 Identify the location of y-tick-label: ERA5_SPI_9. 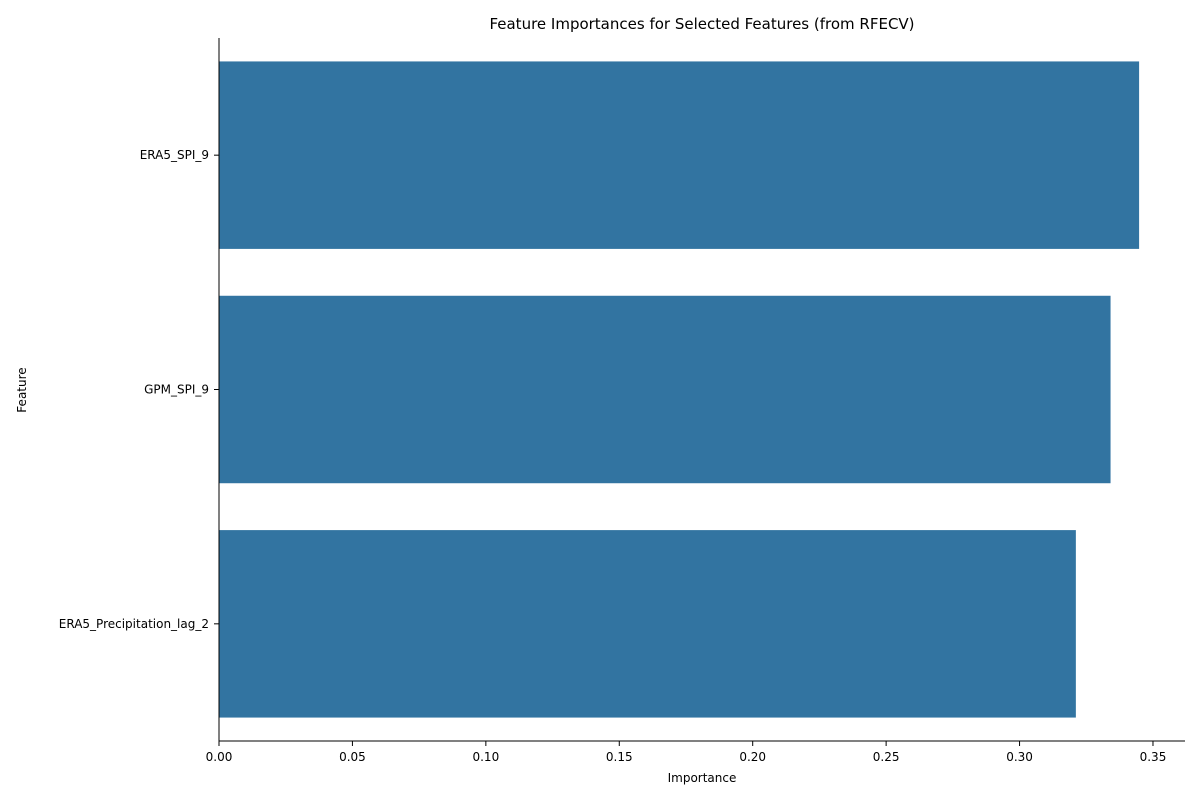
(174, 155).